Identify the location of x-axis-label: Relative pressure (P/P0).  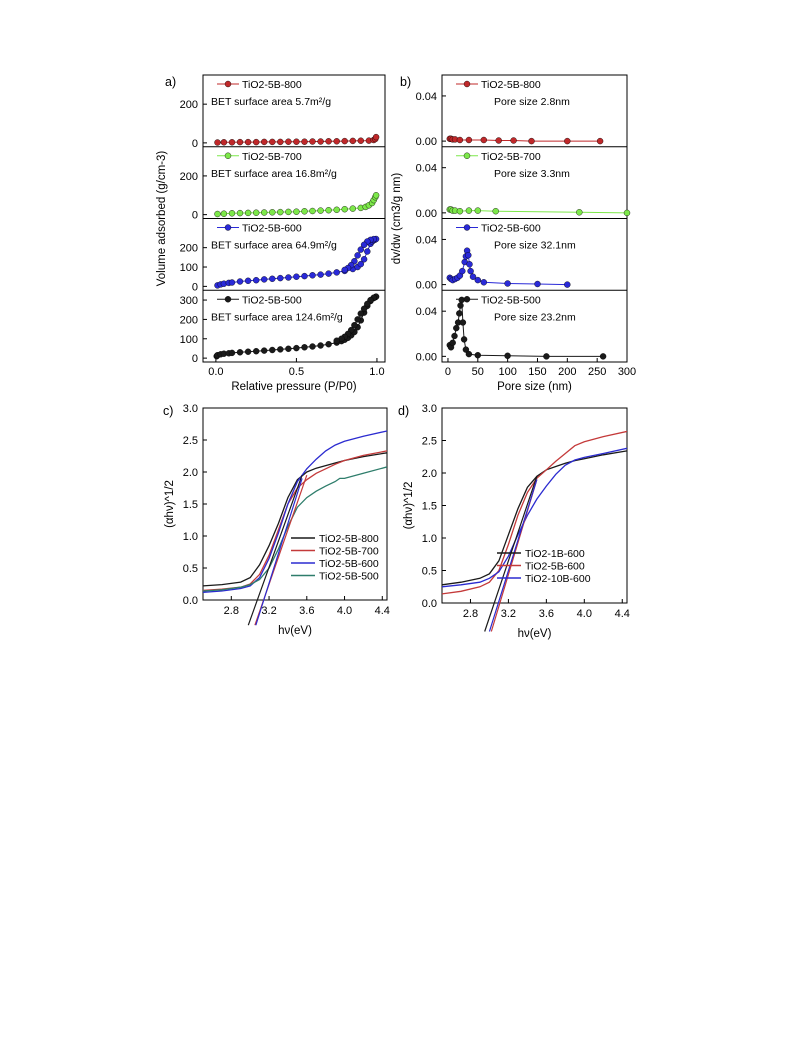
(293, 387).